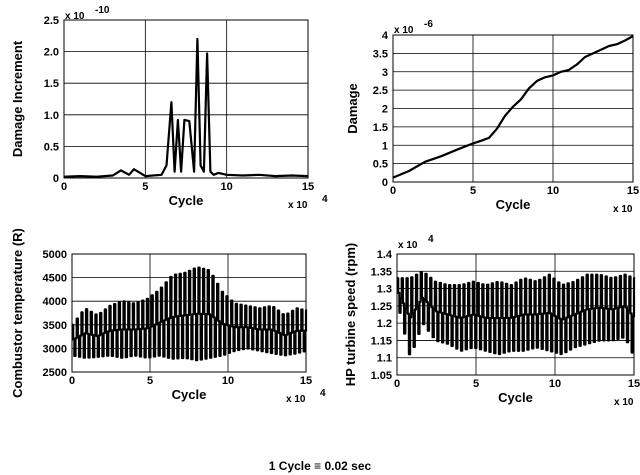 Image resolution: width=640 pixels, height=475 pixels. I want to click on panel3-ytick-label-1: 3000, so click(55, 349).